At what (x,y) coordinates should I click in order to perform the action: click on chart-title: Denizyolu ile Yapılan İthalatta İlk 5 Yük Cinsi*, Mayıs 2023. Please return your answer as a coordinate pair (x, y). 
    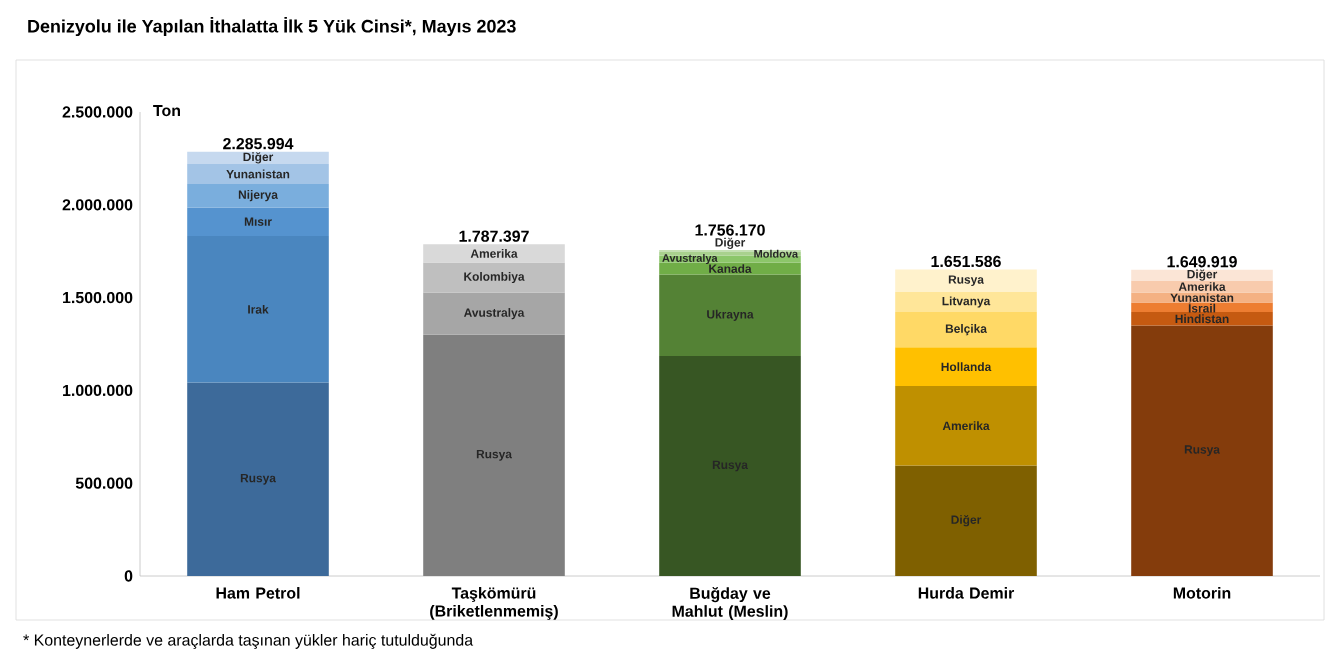
    Looking at the image, I should click on (272, 27).